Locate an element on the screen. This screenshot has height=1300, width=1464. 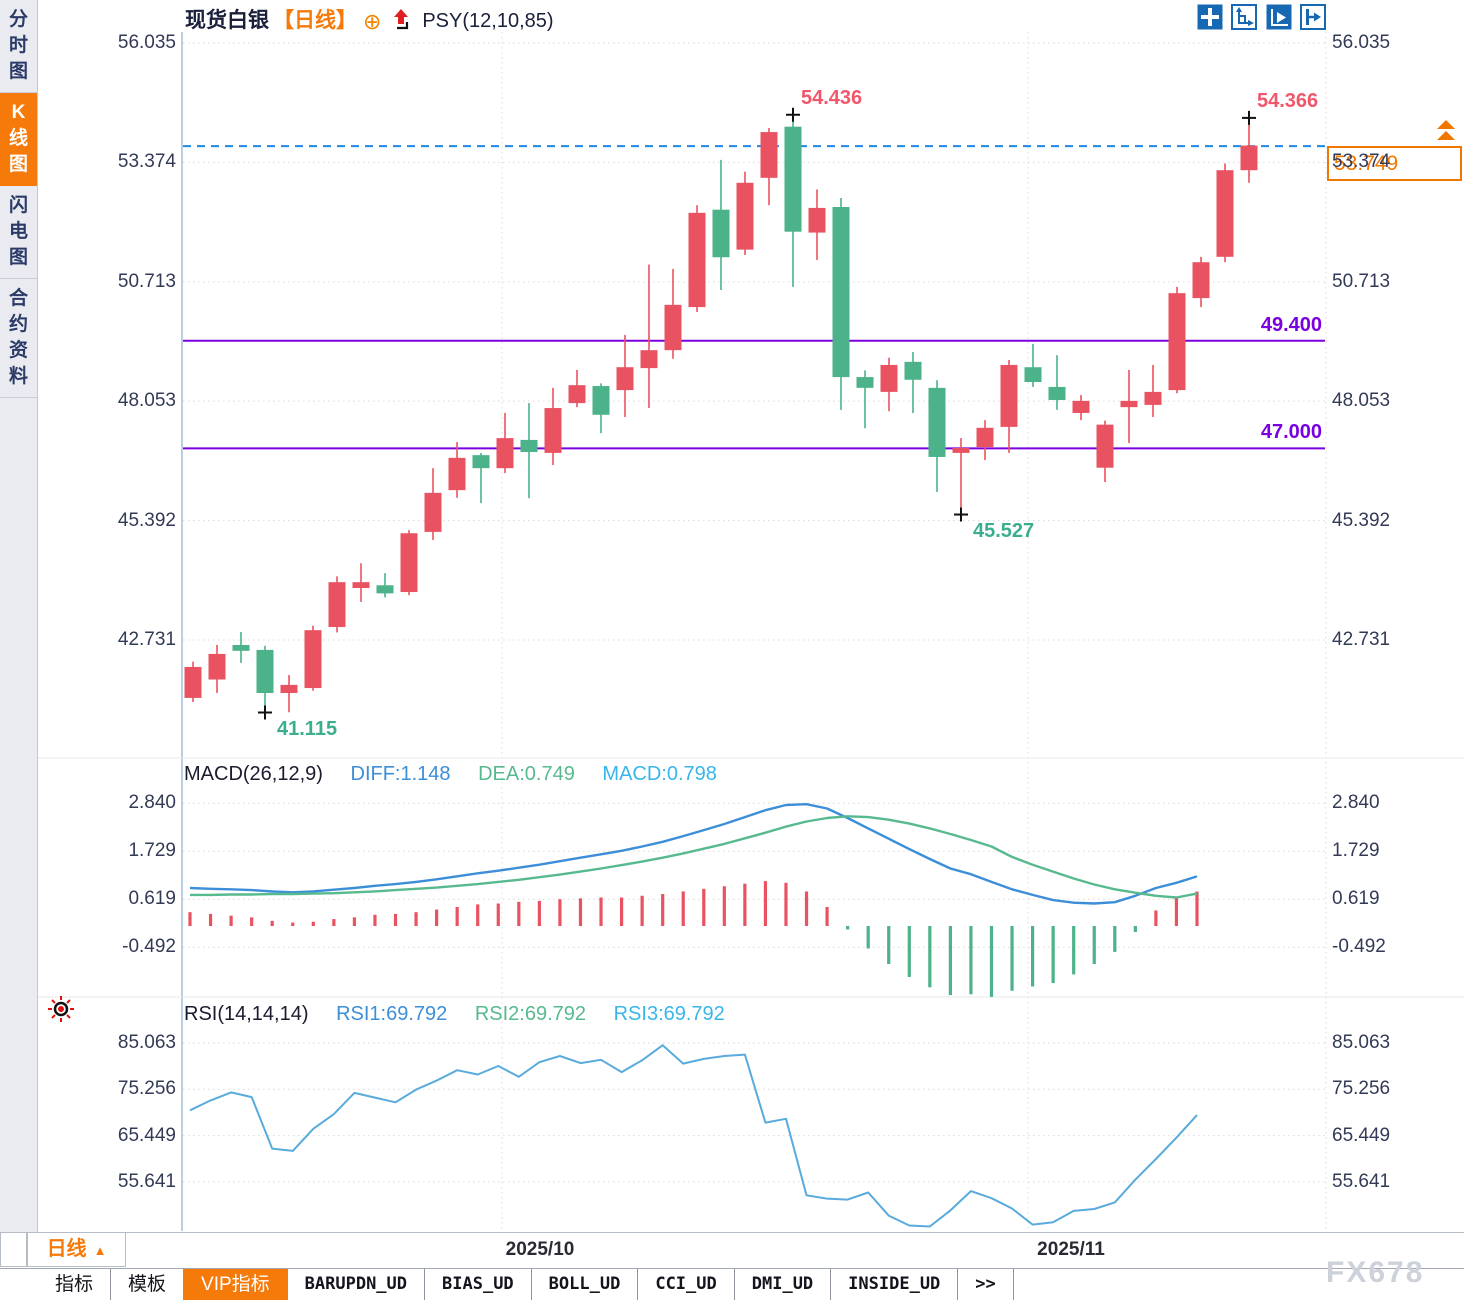
rsi-title: RSI(14,14,14) is located at coordinates (246, 1014).